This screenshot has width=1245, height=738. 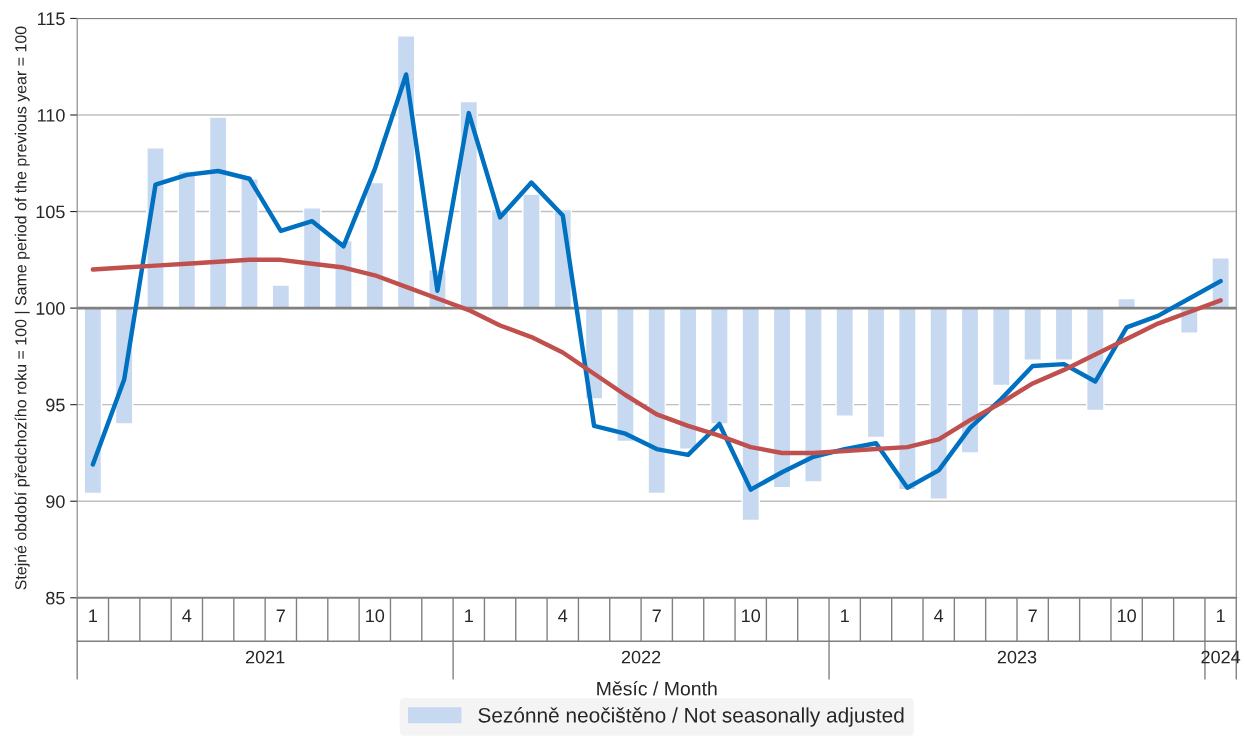 What do you see at coordinates (641, 657) in the screenshot?
I see `text: 2022` at bounding box center [641, 657].